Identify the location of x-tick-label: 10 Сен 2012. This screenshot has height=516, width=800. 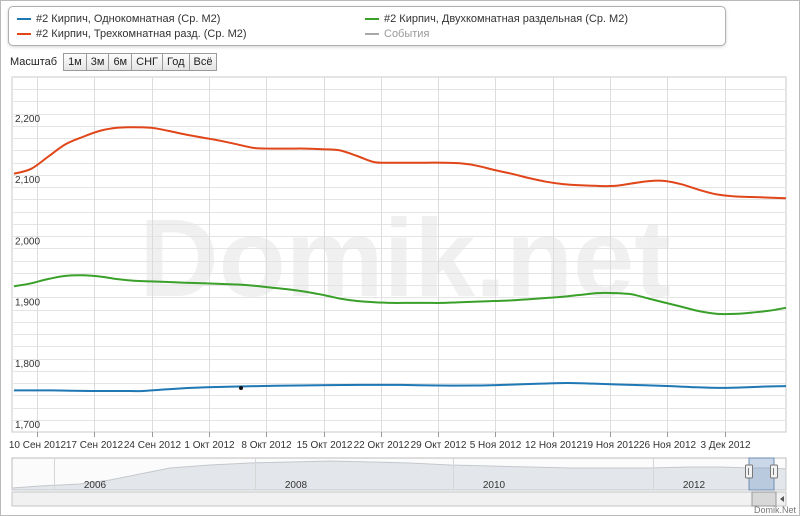
(38, 445).